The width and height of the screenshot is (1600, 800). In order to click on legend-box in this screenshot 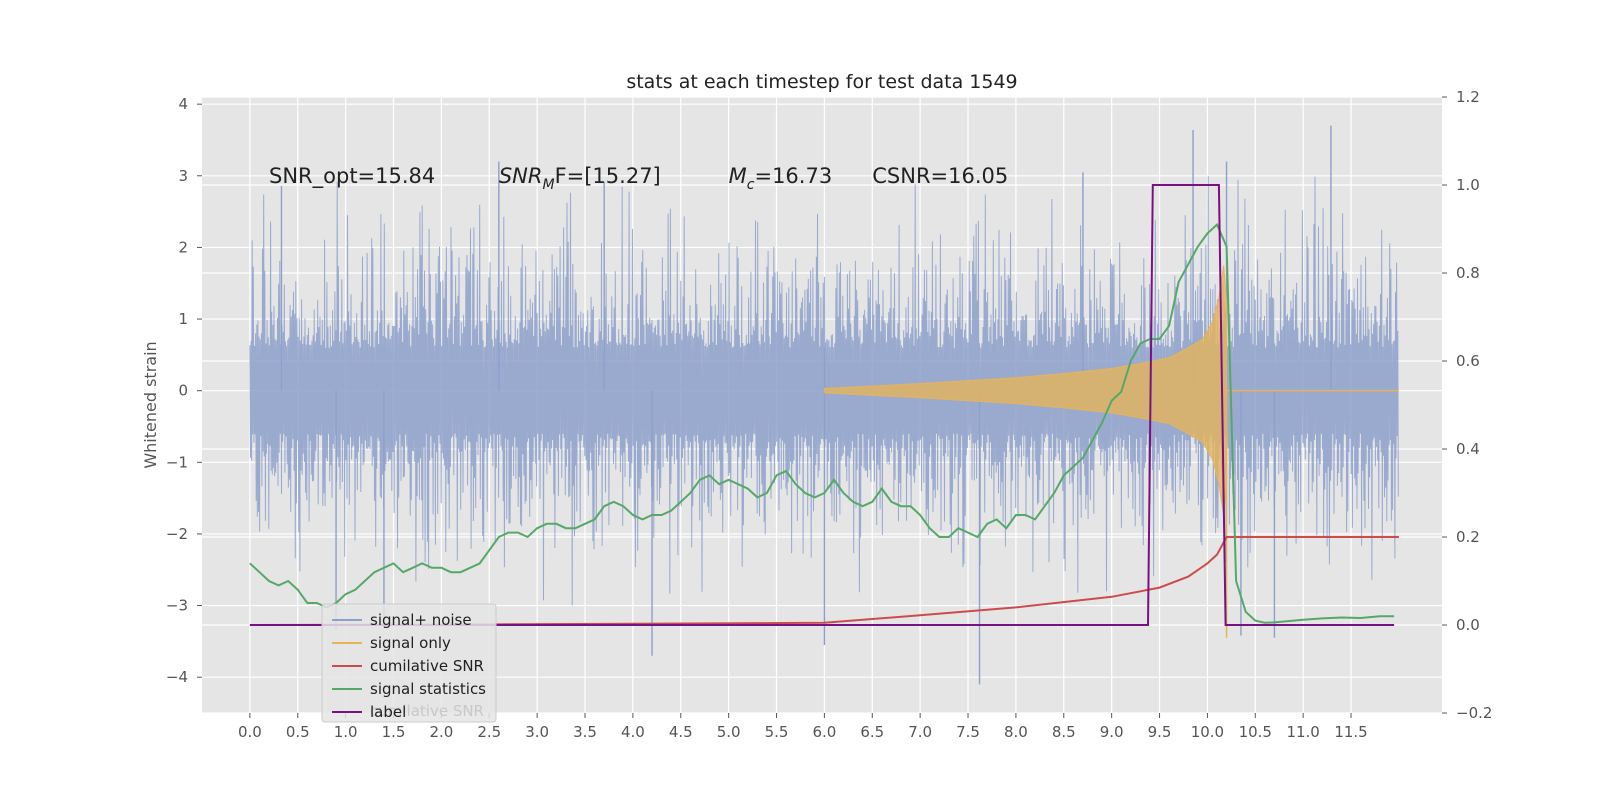, I will do `click(409, 663)`.